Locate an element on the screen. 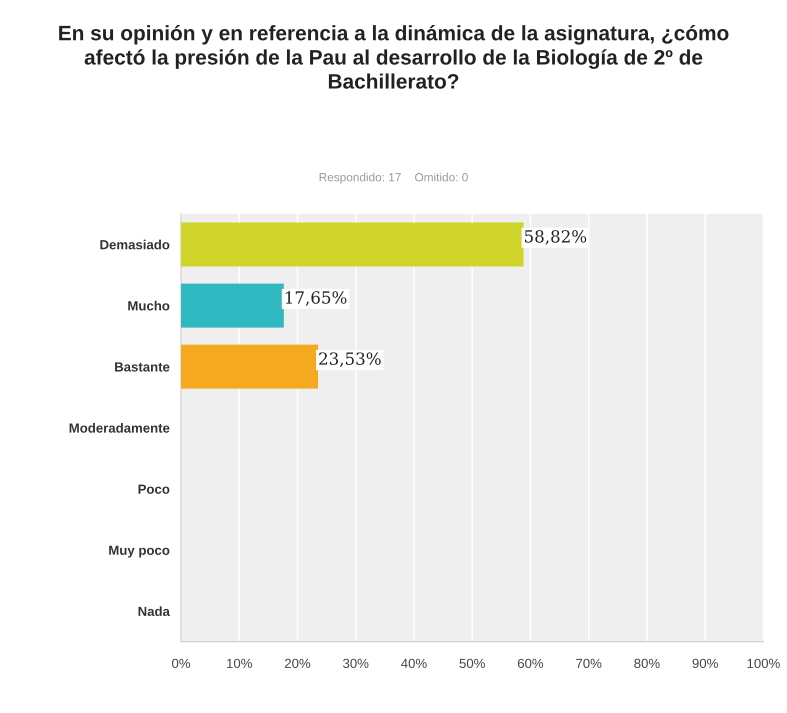 The width and height of the screenshot is (787, 713). y-tick-label: Nada is located at coordinates (154, 611).